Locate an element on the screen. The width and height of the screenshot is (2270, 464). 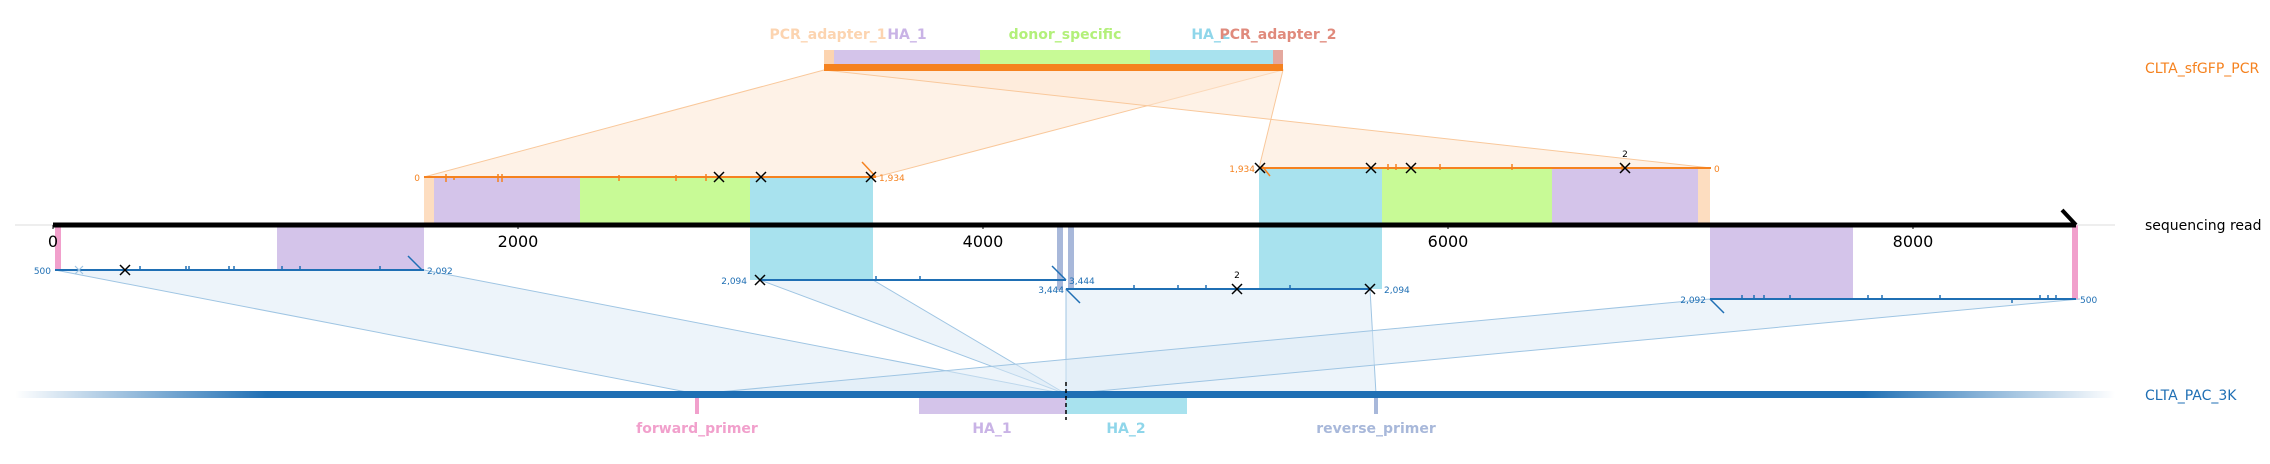
top-alignment-right: 2 1,934 0 is located at coordinates (1474, 187).